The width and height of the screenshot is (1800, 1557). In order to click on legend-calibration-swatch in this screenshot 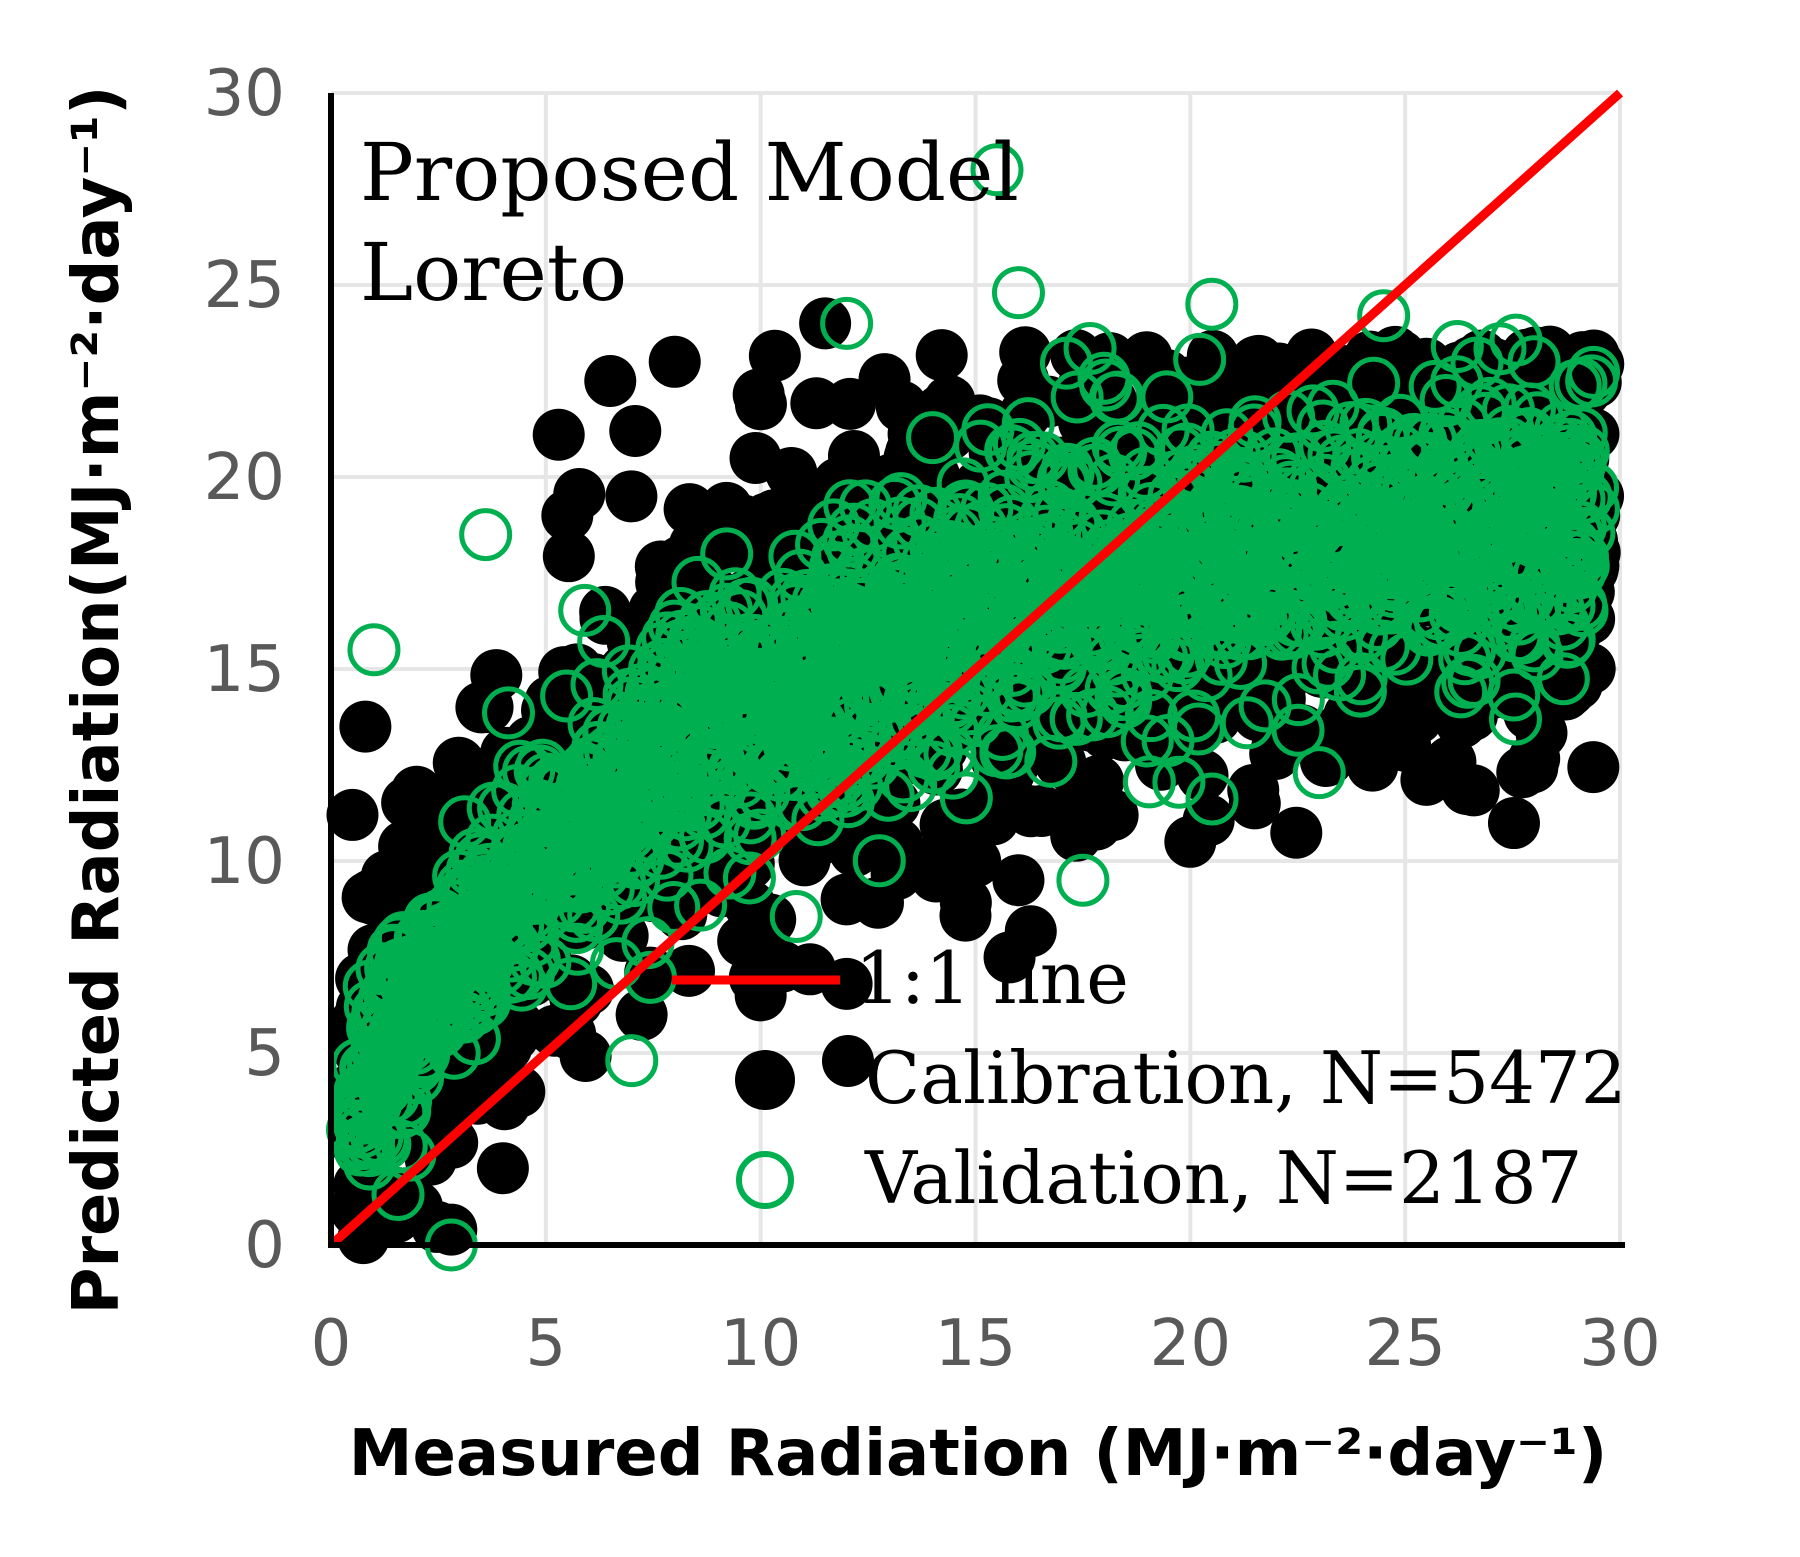, I will do `click(765, 1080)`.